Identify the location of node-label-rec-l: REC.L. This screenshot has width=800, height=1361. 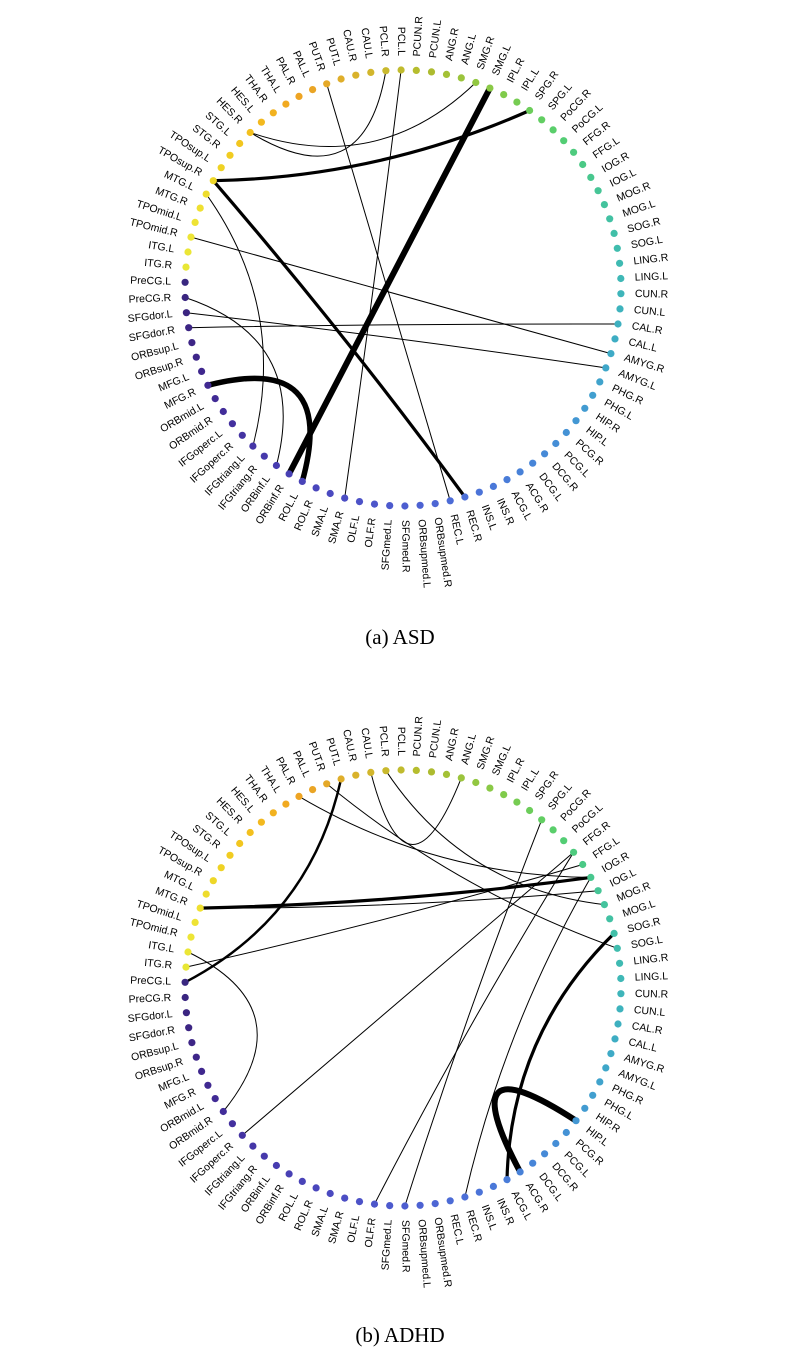
(457, 529).